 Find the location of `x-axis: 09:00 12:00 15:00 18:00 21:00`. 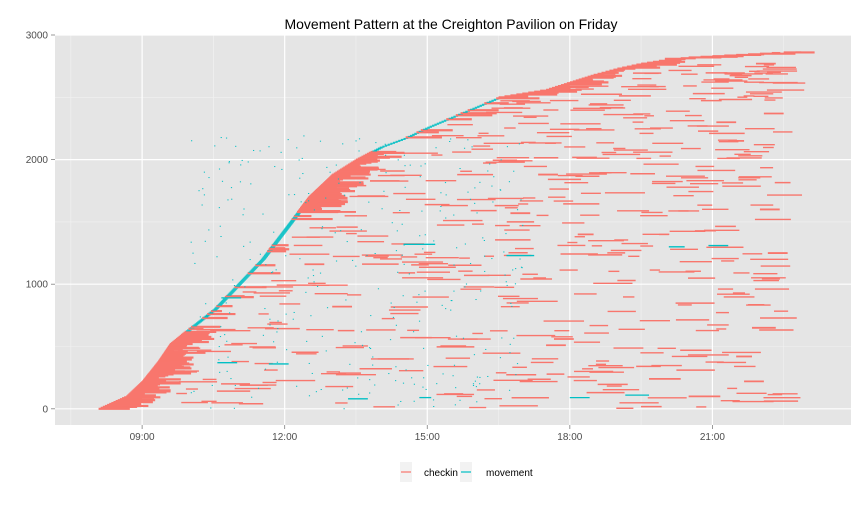

x-axis: 09:00 12:00 15:00 18:00 21:00 is located at coordinates (427, 434).